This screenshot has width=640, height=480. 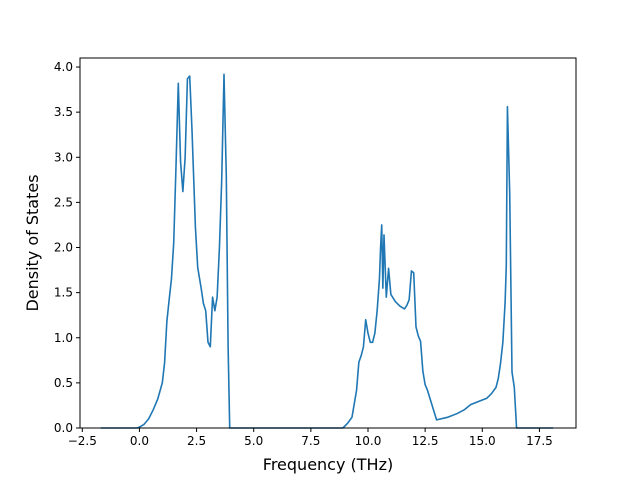 I want to click on x-tick-label: 5.0, so click(x=253, y=441).